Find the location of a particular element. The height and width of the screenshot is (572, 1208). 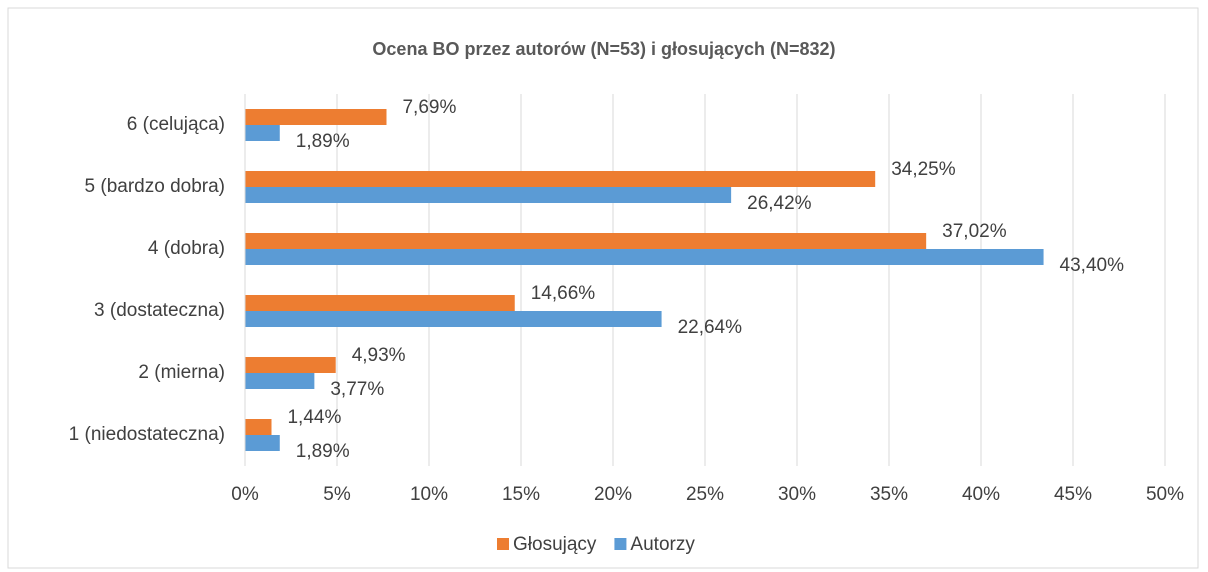

value-label: 26,42% is located at coordinates (779, 203).